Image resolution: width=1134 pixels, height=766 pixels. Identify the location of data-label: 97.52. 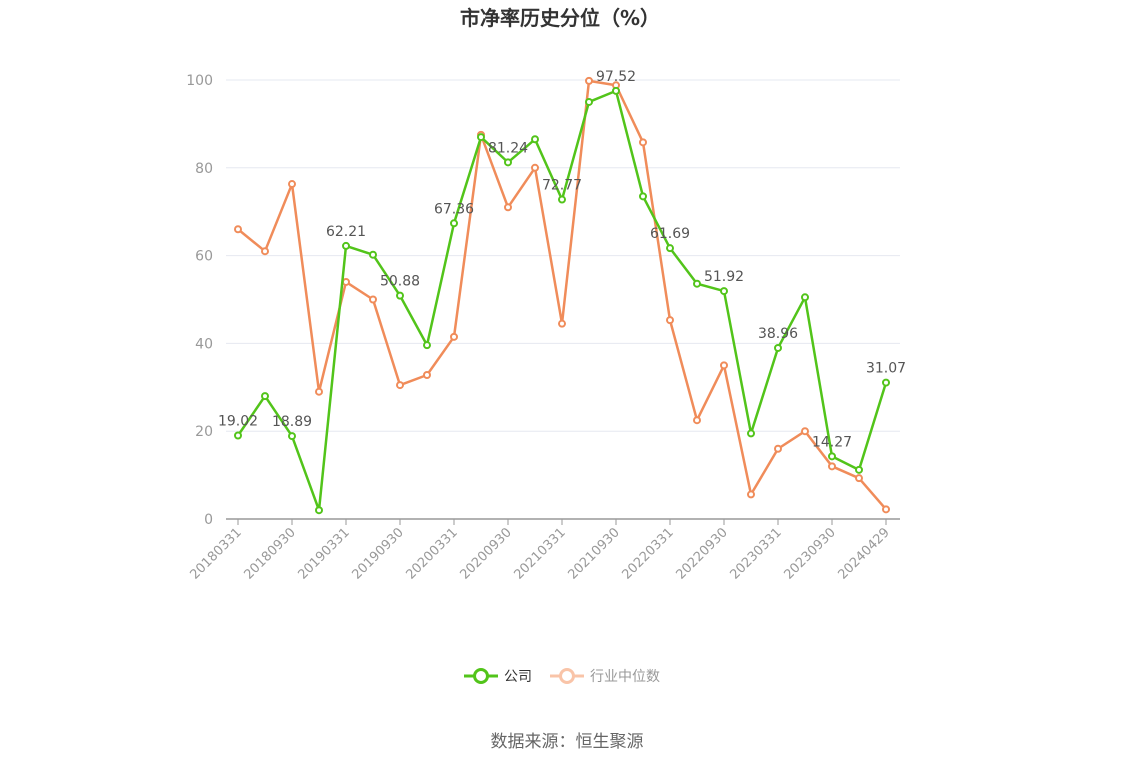
(616, 77).